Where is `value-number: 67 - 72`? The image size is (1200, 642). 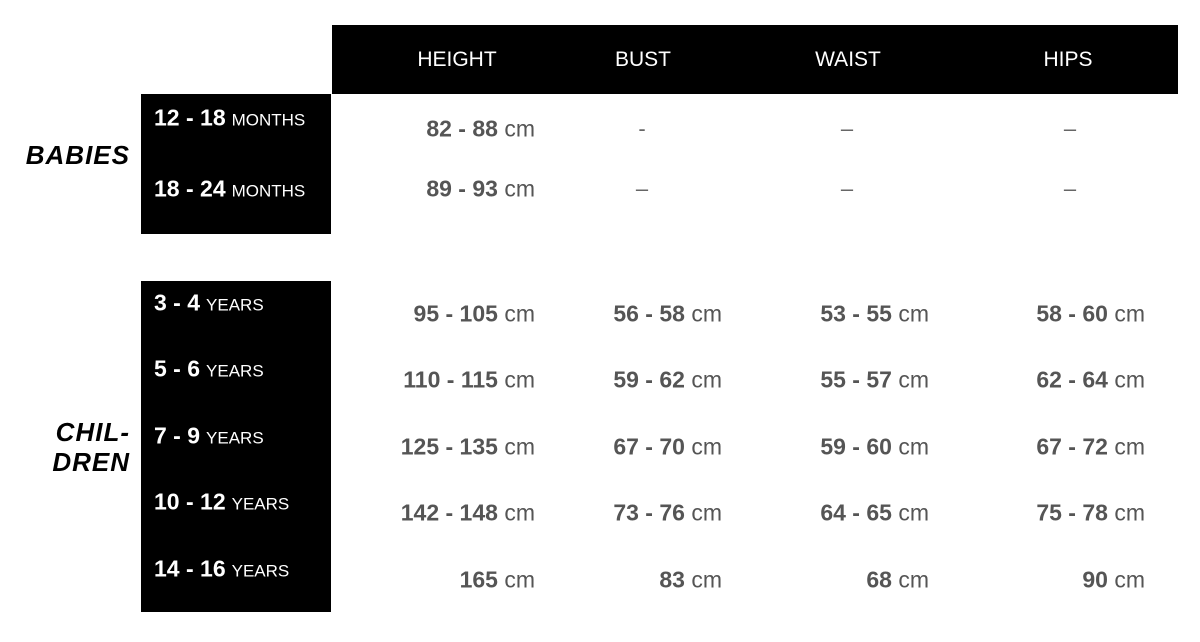 value-number: 67 - 72 is located at coordinates (1072, 446).